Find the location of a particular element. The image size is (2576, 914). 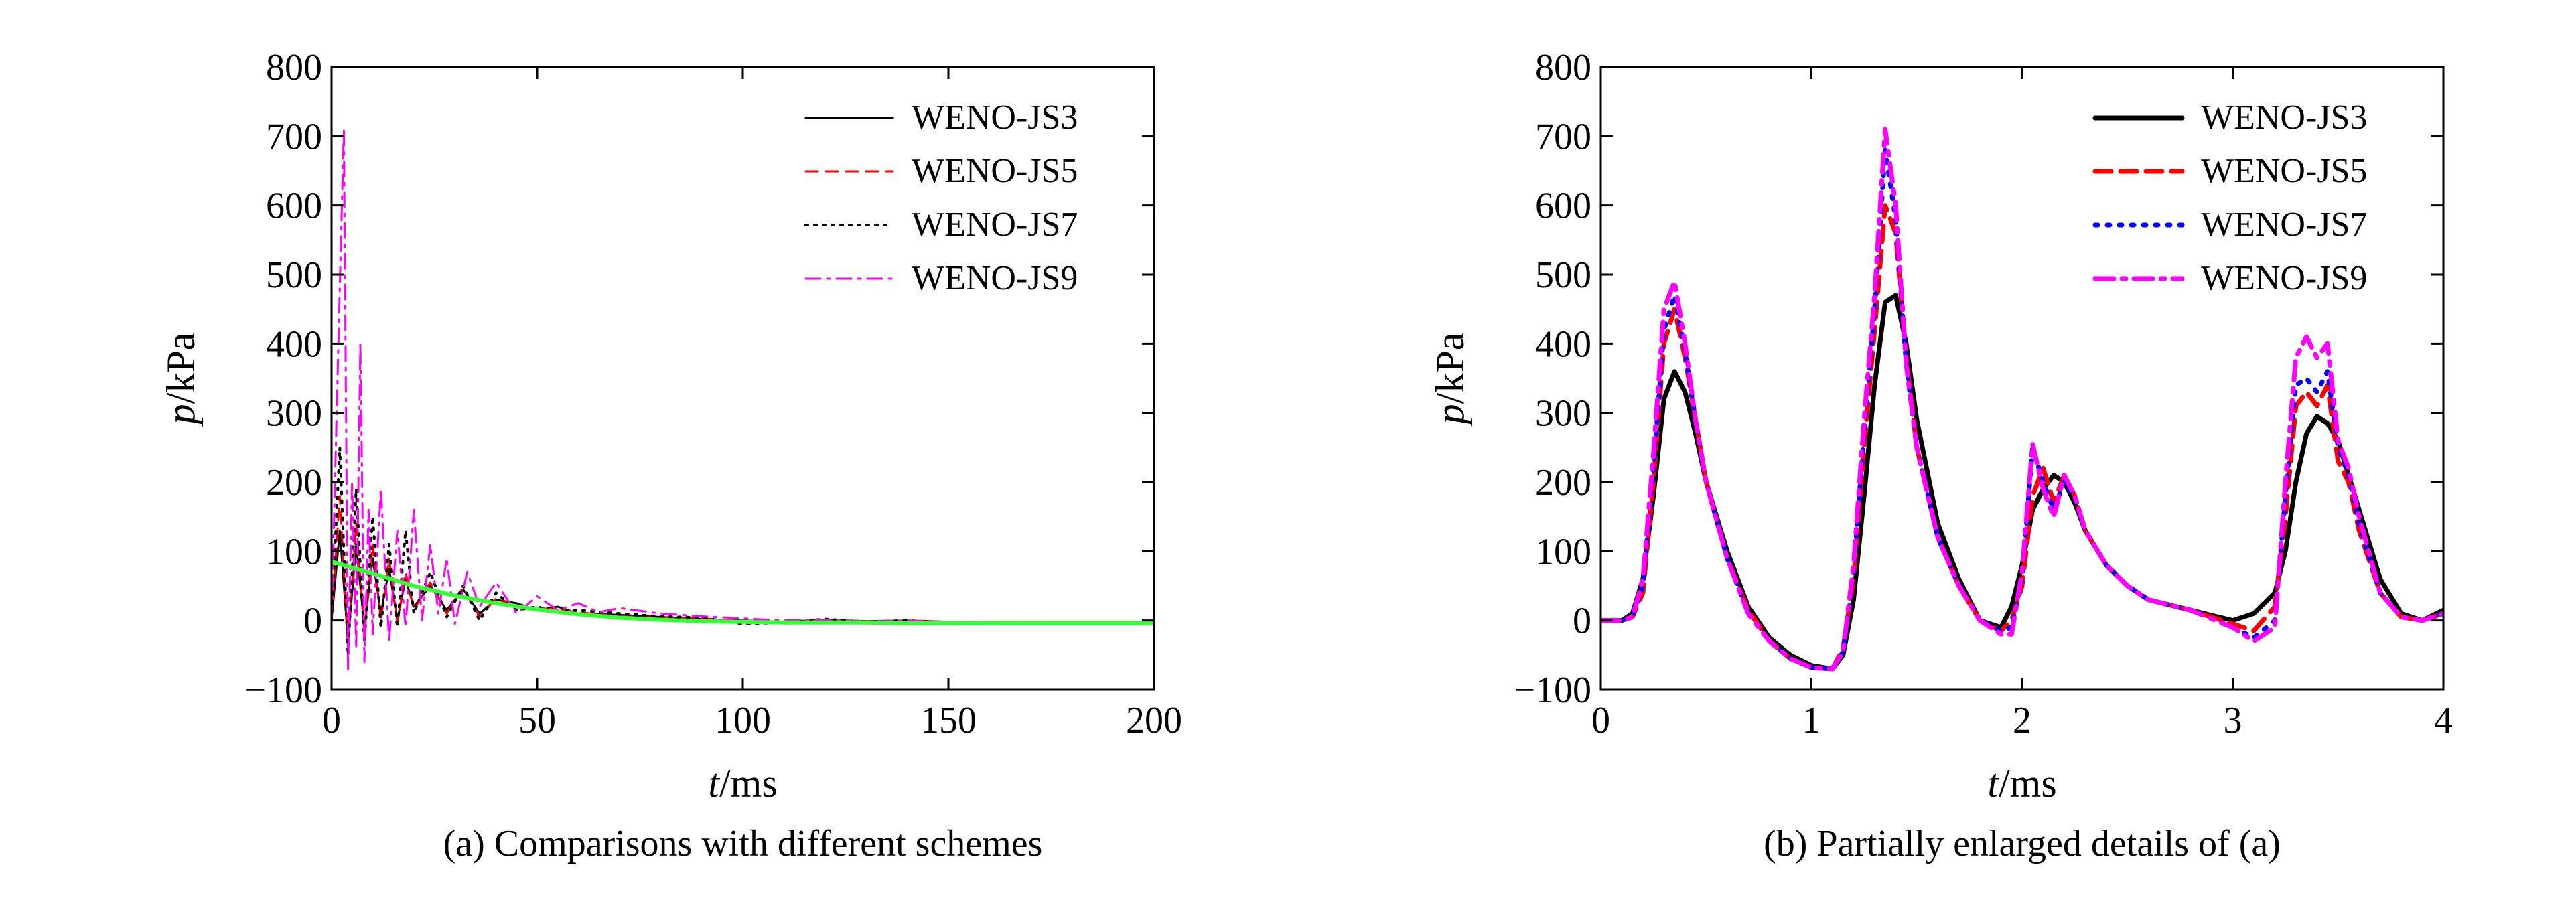

x-tick-label: 4 is located at coordinates (2443, 720).